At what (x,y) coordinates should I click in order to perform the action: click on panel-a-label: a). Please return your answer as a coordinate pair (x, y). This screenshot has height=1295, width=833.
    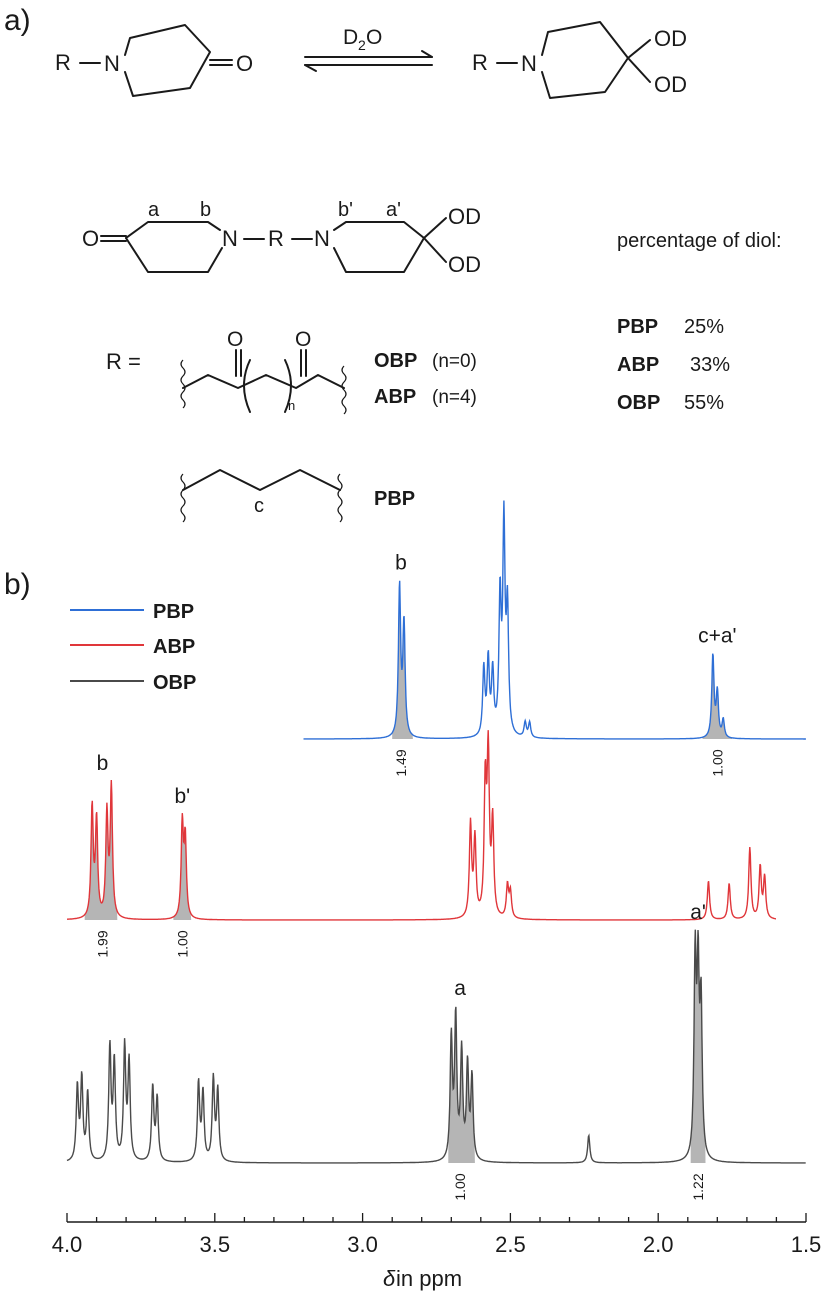
    Looking at the image, I should click on (17, 20).